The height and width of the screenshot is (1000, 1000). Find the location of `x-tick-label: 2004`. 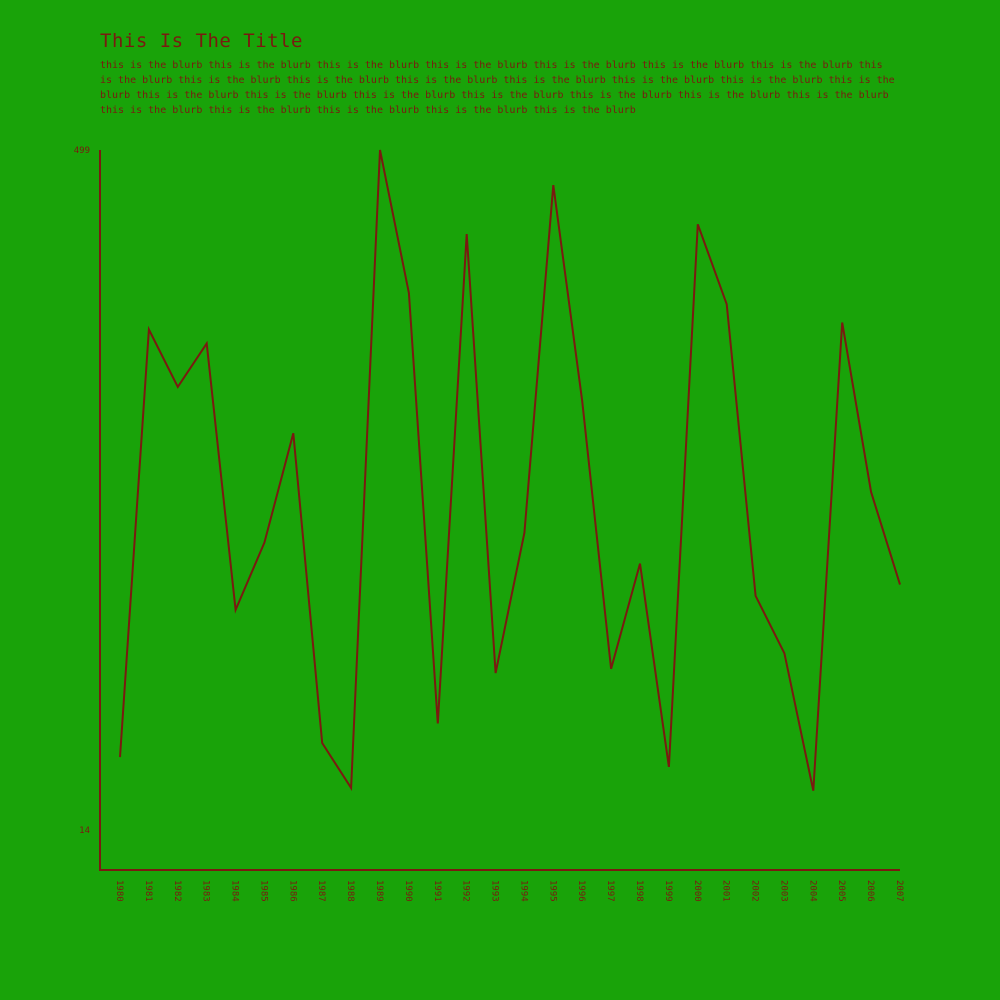

x-tick-label: 2004 is located at coordinates (812, 891).